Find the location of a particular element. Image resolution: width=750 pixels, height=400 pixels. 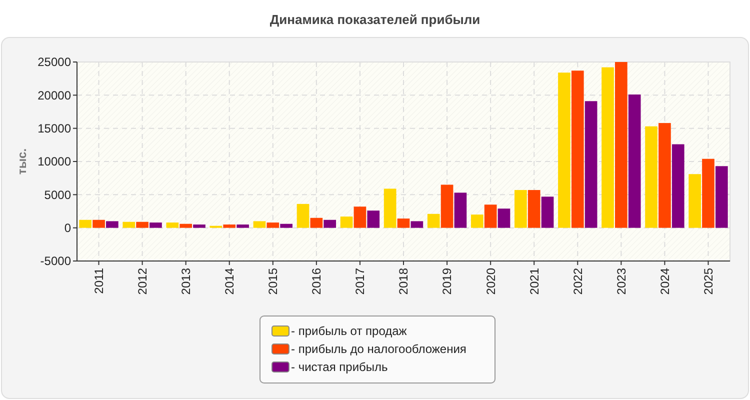

x-tick-label: 2019 is located at coordinates (447, 281).